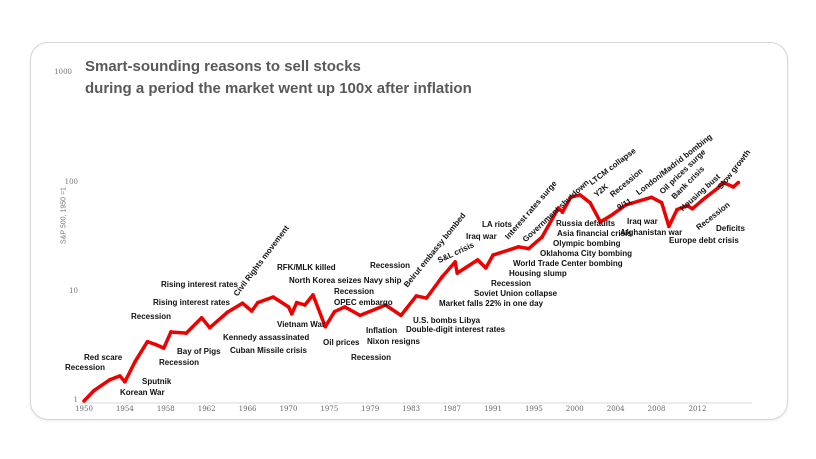 The width and height of the screenshot is (816, 459). I want to click on x-tick-label: 1979, so click(370, 409).